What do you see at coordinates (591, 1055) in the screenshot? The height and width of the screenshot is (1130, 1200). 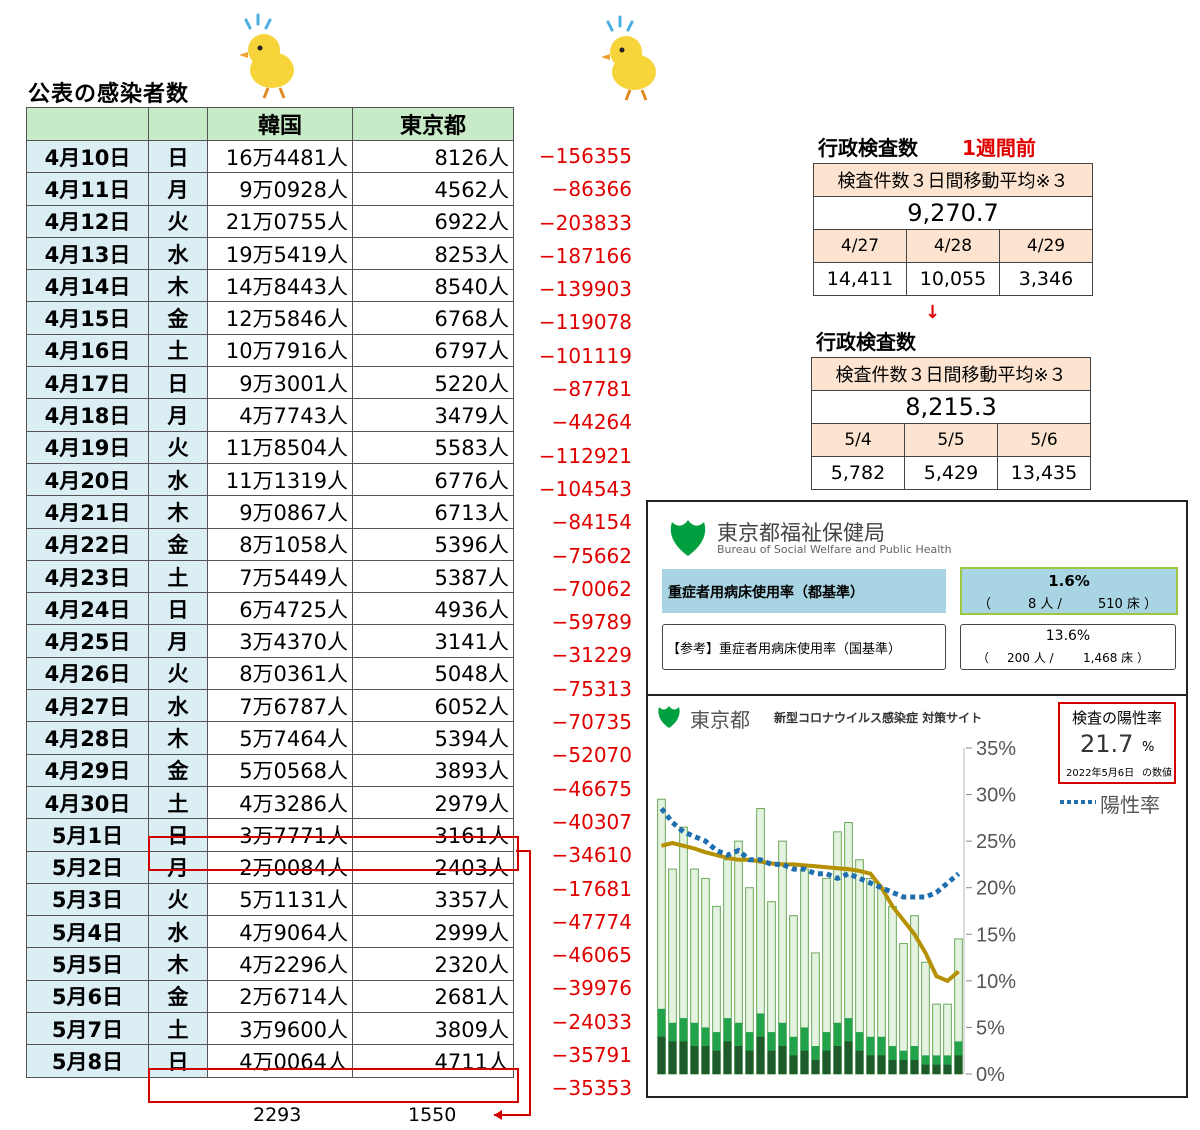 I see `difference-value: −35791` at bounding box center [591, 1055].